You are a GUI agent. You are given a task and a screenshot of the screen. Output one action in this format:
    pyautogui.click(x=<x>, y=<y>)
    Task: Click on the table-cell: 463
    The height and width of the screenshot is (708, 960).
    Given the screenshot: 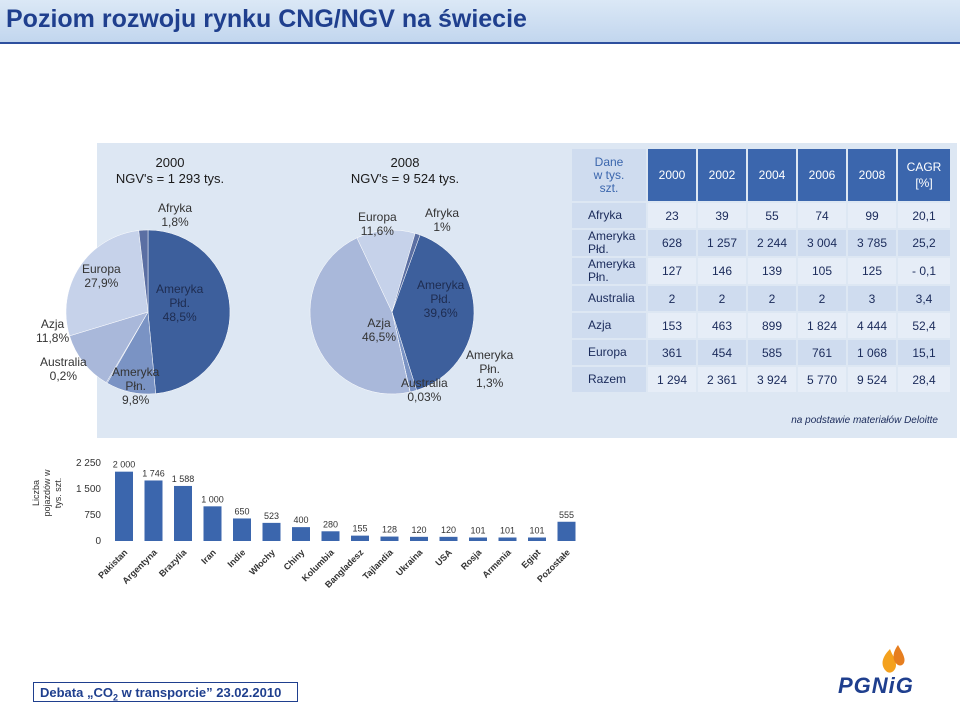 What is the action you would take?
    pyautogui.click(x=722, y=325)
    